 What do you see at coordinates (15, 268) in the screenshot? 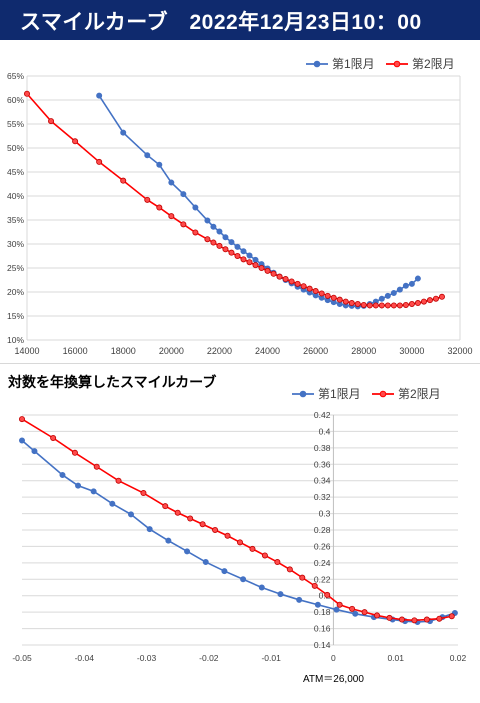
I see `y-tick-label: 25%` at bounding box center [15, 268].